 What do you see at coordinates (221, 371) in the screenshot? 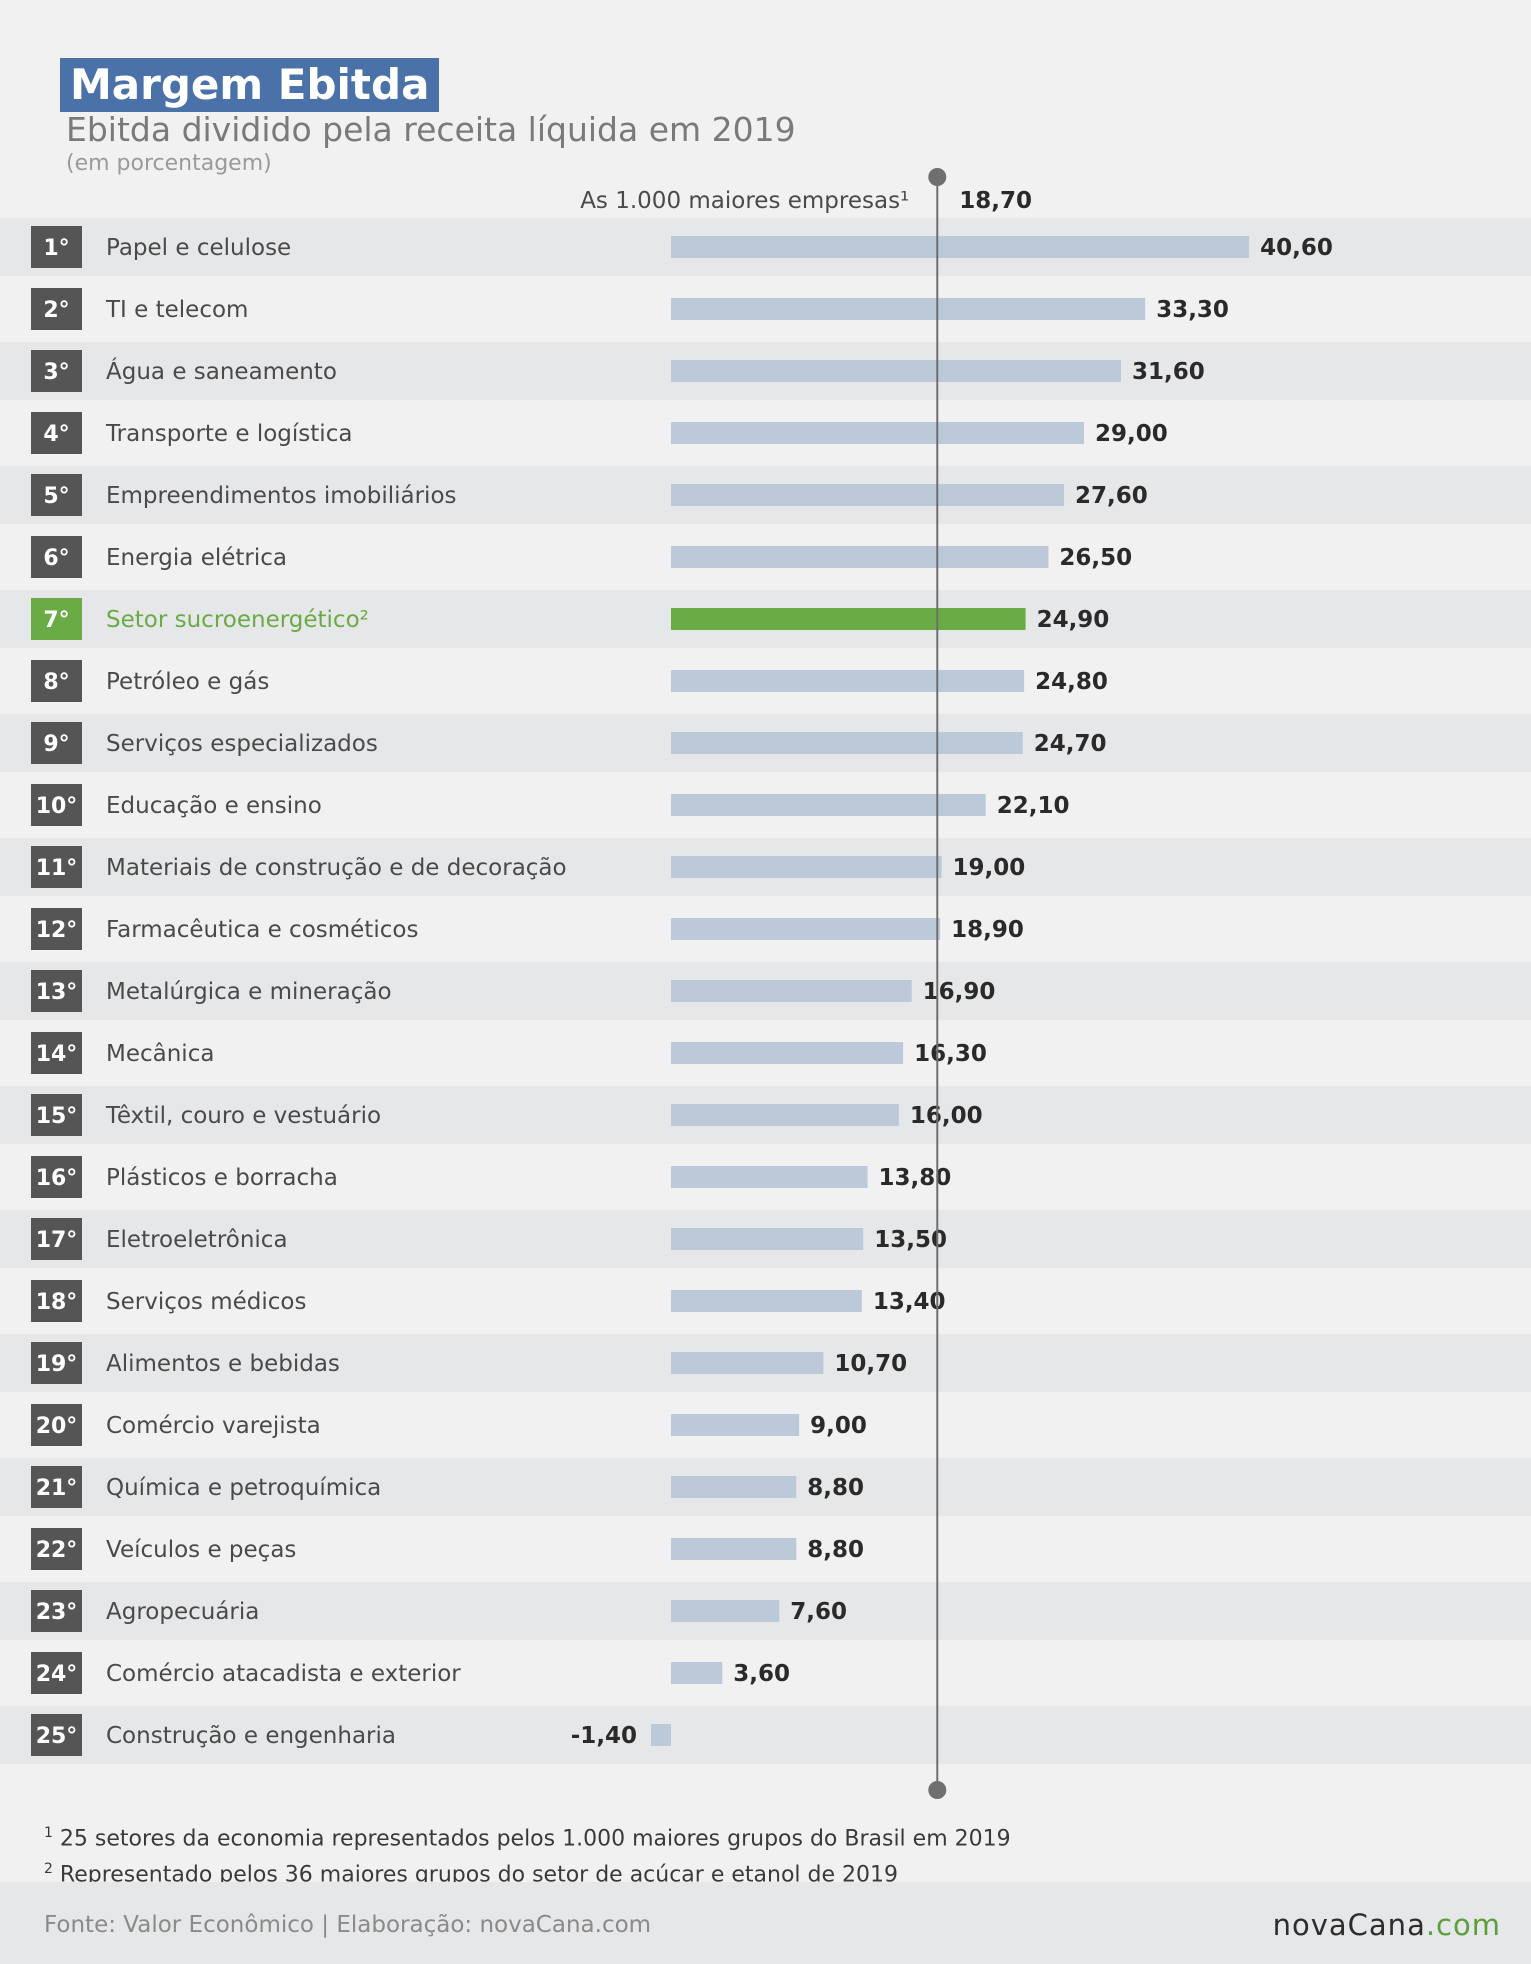
I see `sector-label: Água e saneamento` at bounding box center [221, 371].